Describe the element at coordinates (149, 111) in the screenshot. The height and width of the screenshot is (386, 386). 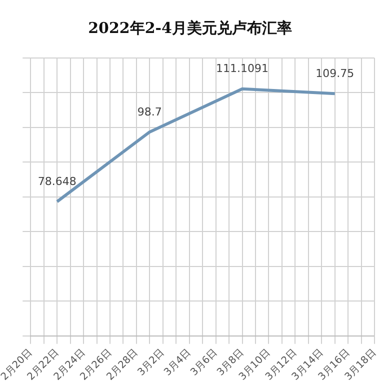
I see `data-label: 98.7` at that location.